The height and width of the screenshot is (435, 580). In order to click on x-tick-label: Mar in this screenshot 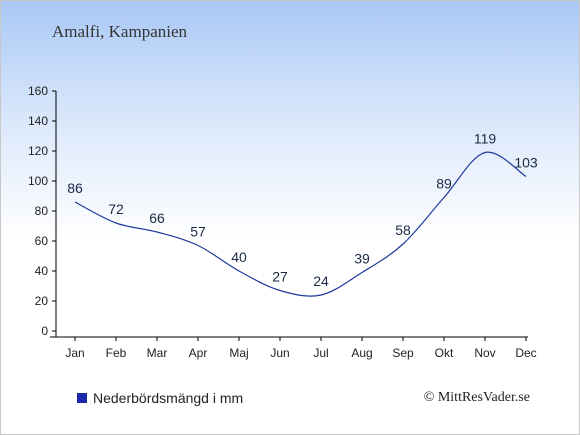, I will do `click(157, 353)`.